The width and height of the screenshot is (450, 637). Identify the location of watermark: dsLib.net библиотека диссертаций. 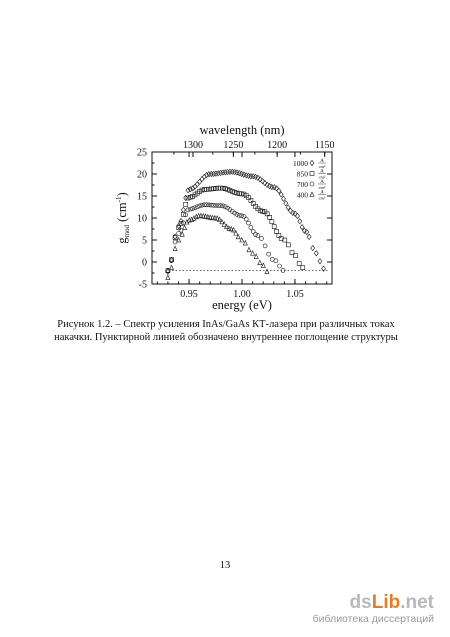
(373, 609).